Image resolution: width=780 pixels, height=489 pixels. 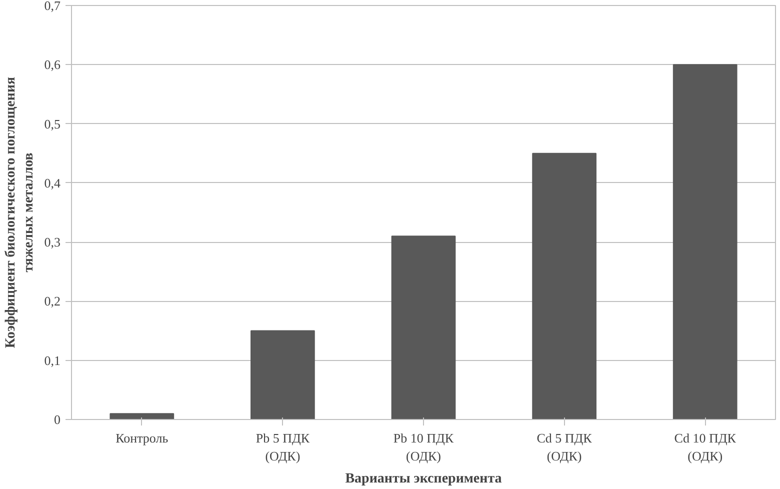 I want to click on x-tick-label: Pb 10 ПДК (ОДК), so click(x=423, y=447).